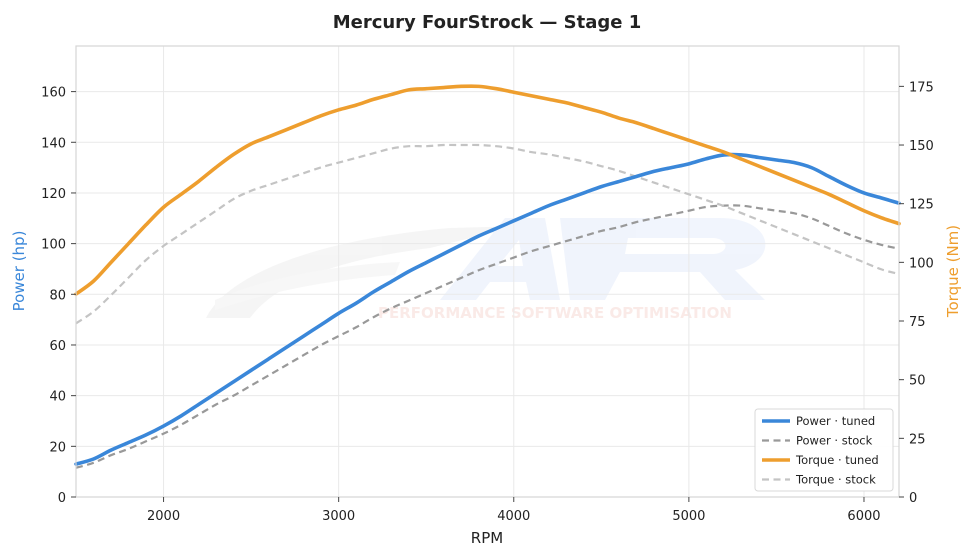 The height and width of the screenshot is (559, 975). I want to click on x-tick-label: 2000, so click(163, 516).